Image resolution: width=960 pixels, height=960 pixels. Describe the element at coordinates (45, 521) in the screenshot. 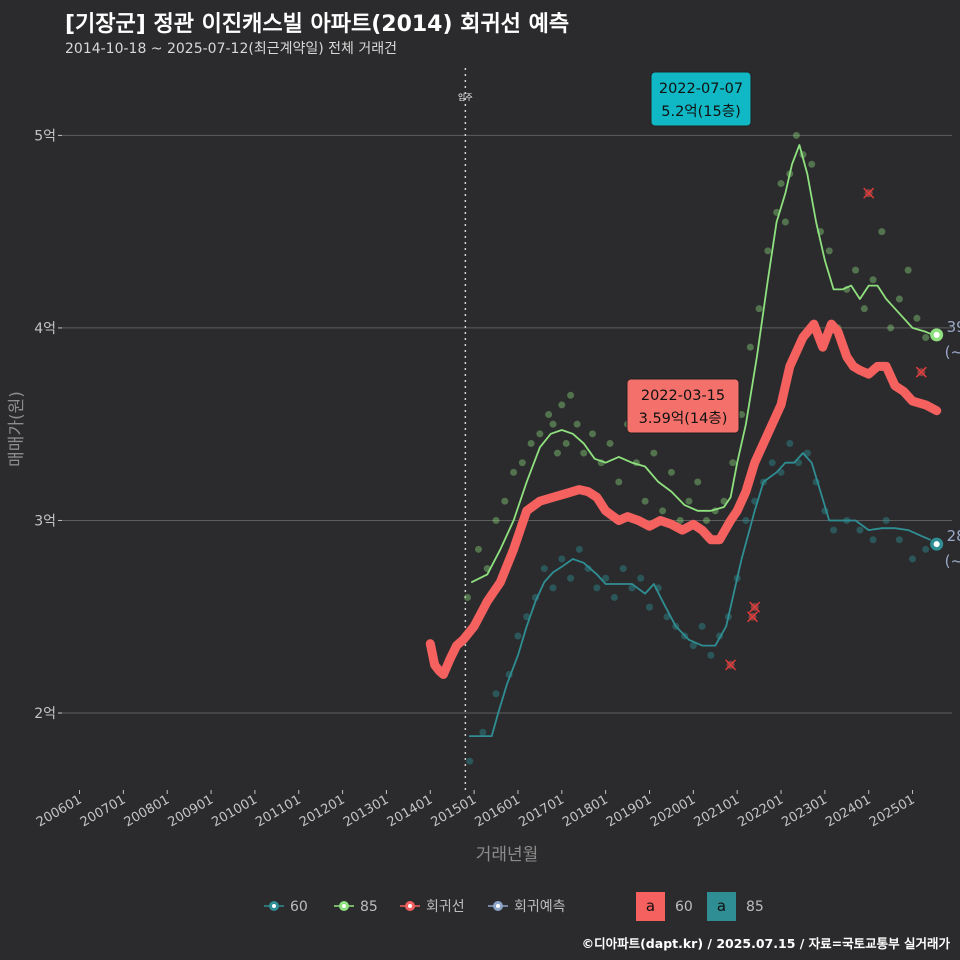

I see `y-tick-label: 3억` at that location.